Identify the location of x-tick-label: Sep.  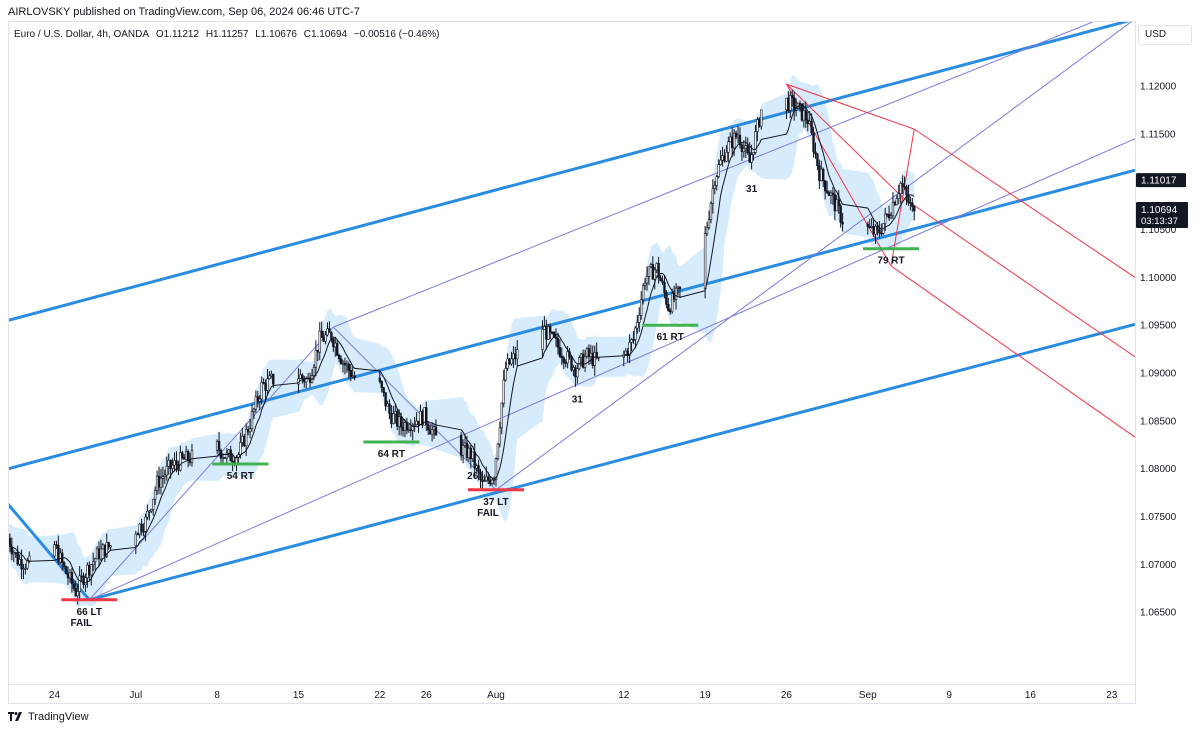
(868, 695).